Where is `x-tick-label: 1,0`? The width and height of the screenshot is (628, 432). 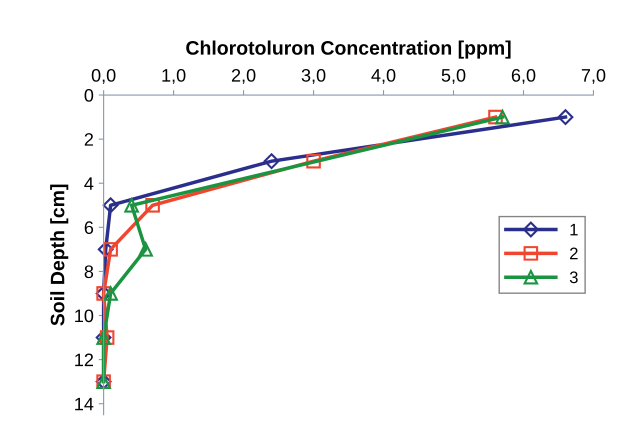
x-tick-label: 1,0 is located at coordinates (174, 76).